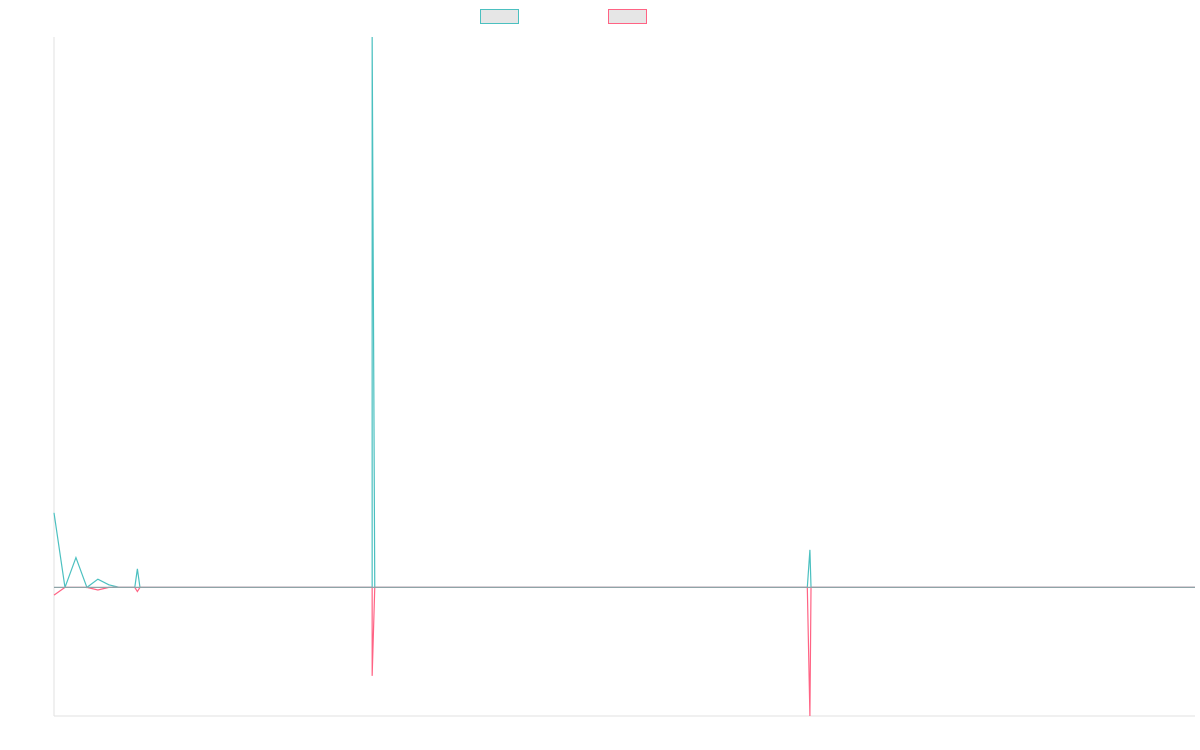 This screenshot has height=750, width=1200. What do you see at coordinates (566, 16) in the screenshot?
I see `legend` at bounding box center [566, 16].